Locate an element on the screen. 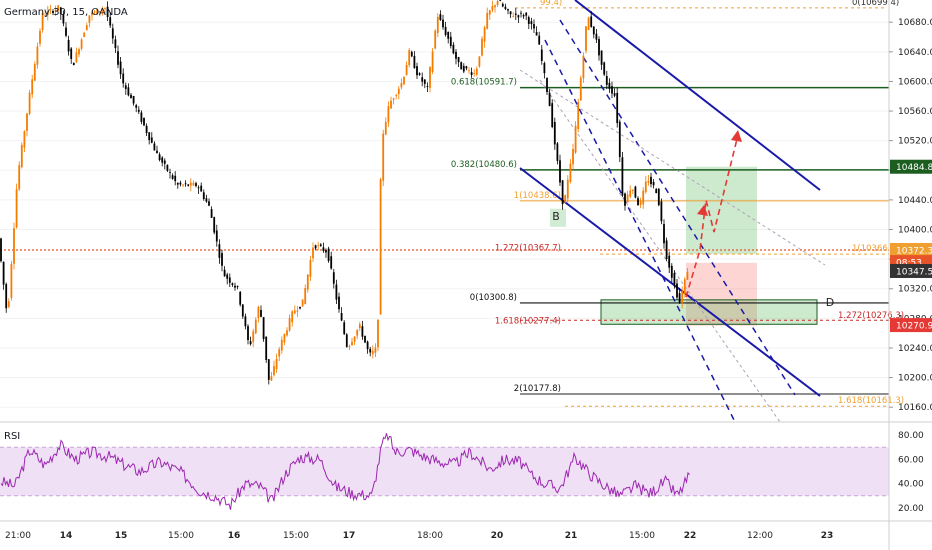 The image size is (932, 550). price-badge-label: 10372.3 is located at coordinates (914, 252).